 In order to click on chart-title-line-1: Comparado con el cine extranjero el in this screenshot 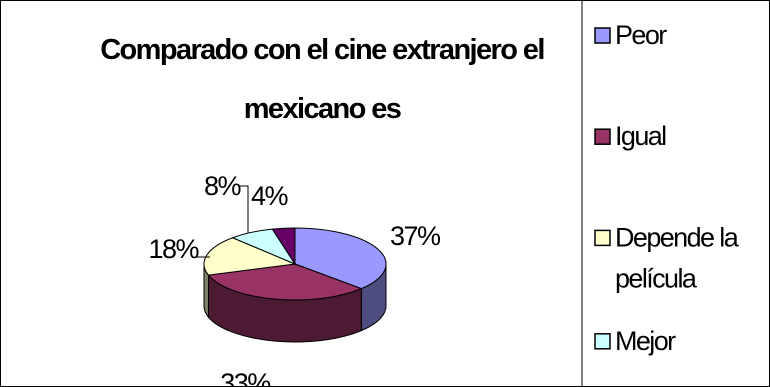, I will do `click(322, 50)`.